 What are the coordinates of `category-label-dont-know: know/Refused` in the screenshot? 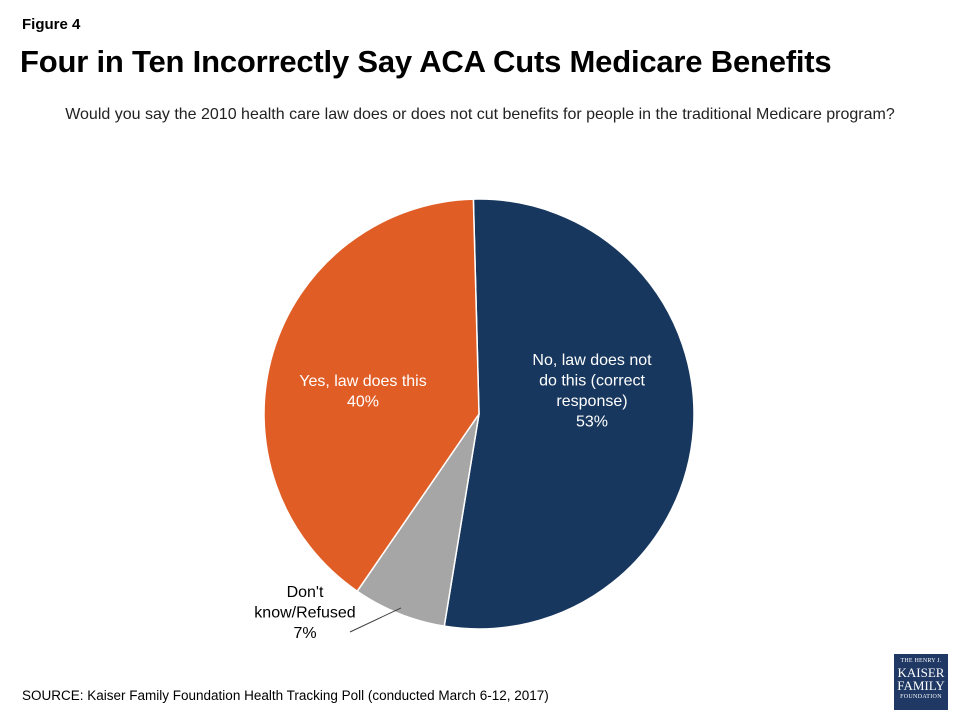 It's located at (304, 613).